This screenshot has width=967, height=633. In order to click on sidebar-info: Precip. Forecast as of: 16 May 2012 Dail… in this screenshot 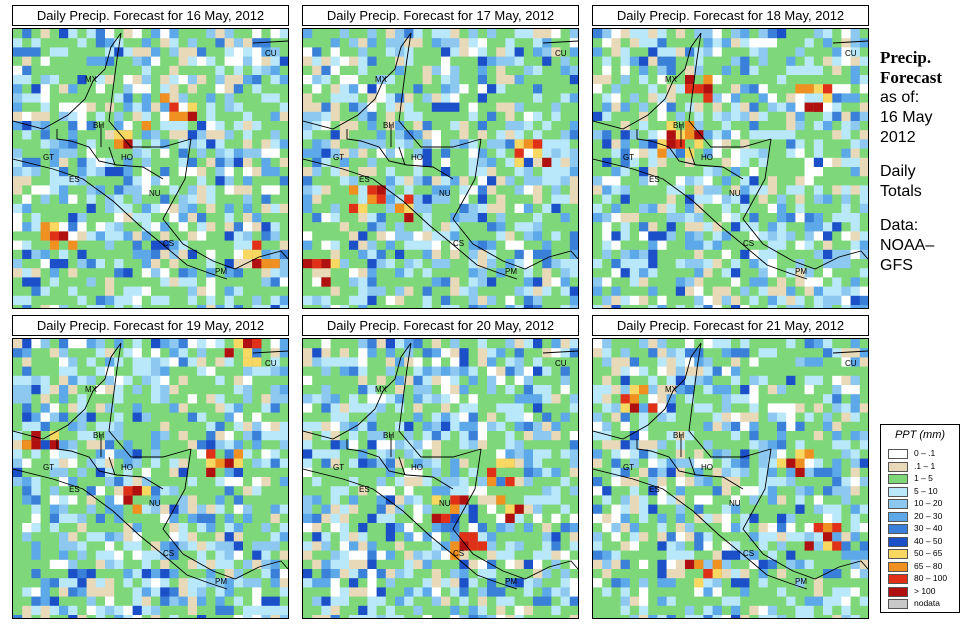, I will do `click(923, 162)`.